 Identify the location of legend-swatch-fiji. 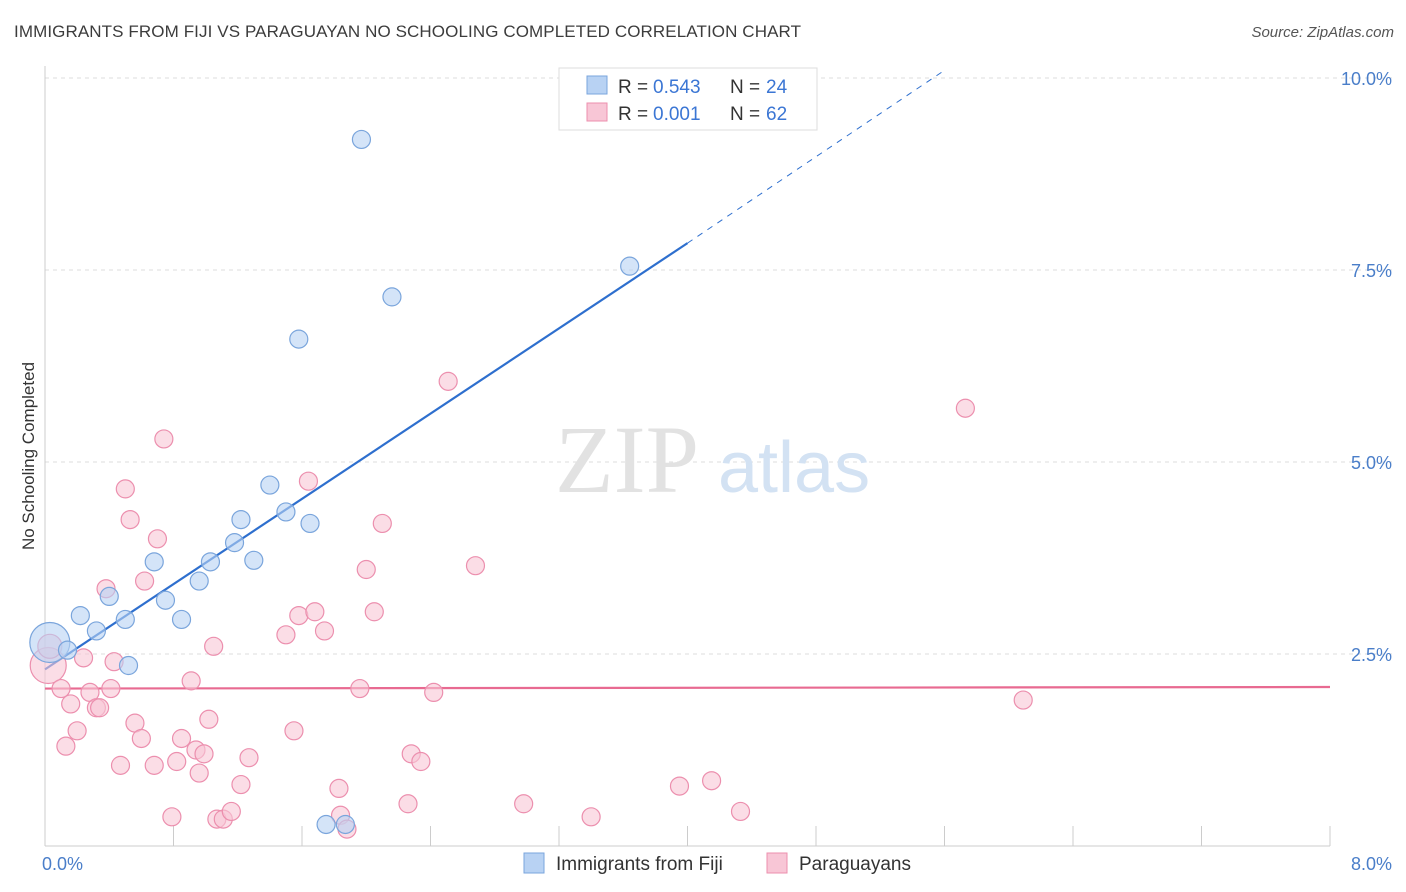
(597, 85).